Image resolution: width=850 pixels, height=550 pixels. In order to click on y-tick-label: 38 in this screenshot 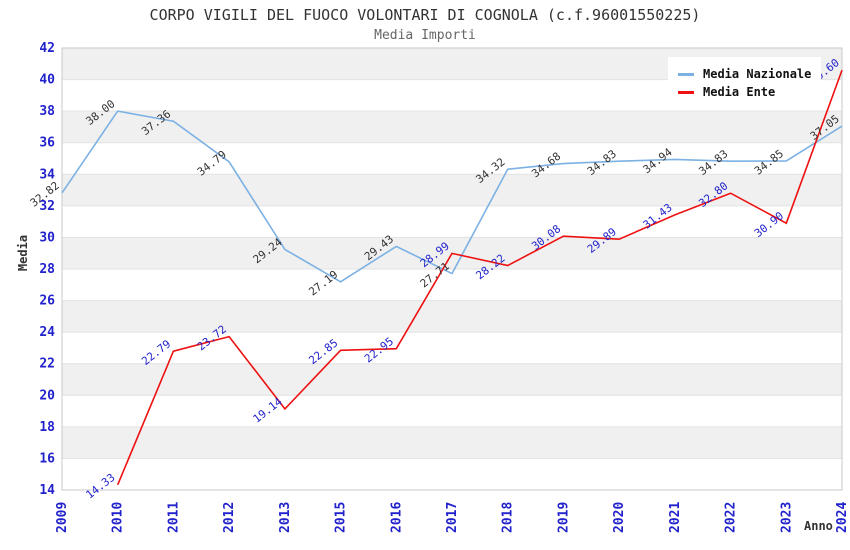, I will do `click(47, 111)`.